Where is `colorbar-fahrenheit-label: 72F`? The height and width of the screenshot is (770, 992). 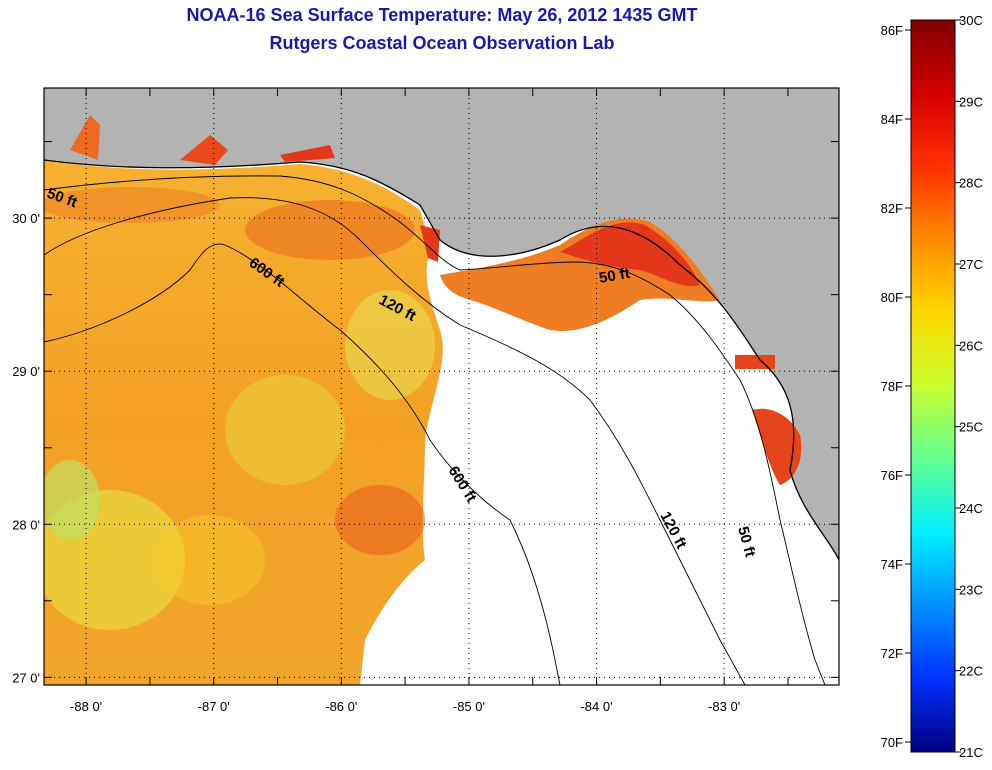 colorbar-fahrenheit-label: 72F is located at coordinates (892, 653).